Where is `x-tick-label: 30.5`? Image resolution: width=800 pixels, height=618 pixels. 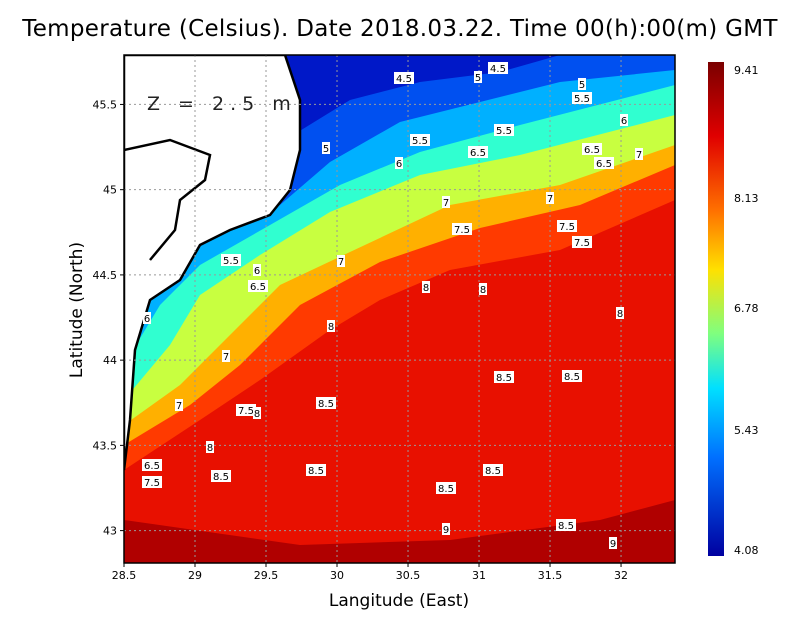
x-tick-label: 30.5 is located at coordinates (408, 575).